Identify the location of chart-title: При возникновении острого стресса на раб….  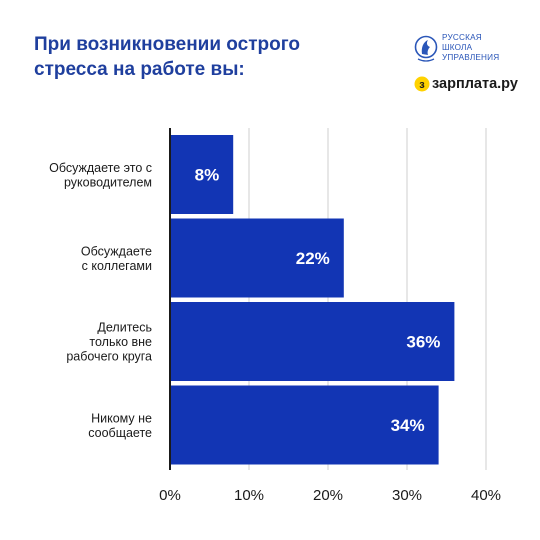
(184, 57).